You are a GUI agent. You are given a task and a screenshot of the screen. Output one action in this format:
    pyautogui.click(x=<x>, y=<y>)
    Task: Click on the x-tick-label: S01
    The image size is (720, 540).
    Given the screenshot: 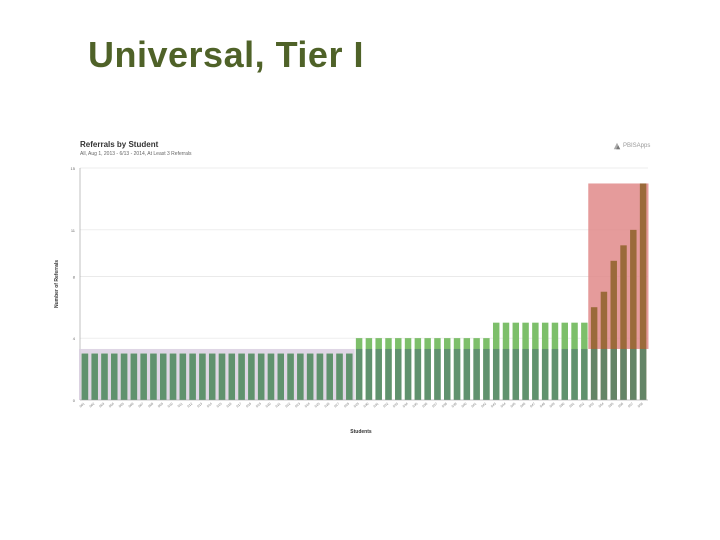 What is the action you would take?
    pyautogui.click(x=82, y=405)
    